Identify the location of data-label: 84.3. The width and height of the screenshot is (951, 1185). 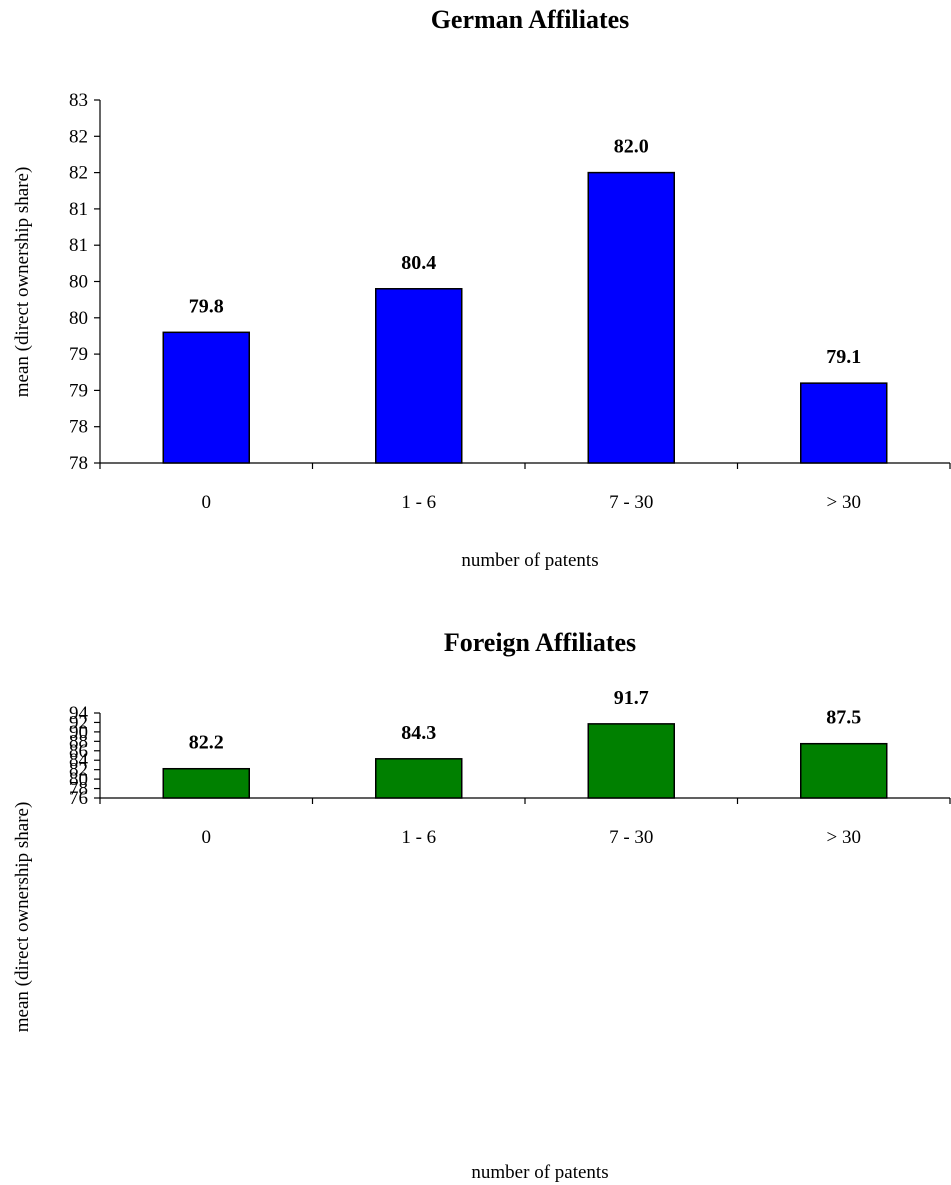
(418, 733).